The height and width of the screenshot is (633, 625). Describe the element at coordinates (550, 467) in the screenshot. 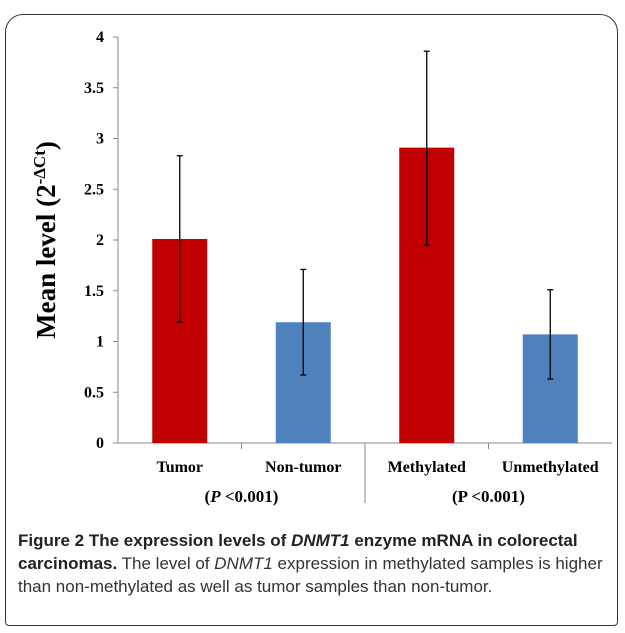

I see `x-tick-label: Unmethylated` at that location.